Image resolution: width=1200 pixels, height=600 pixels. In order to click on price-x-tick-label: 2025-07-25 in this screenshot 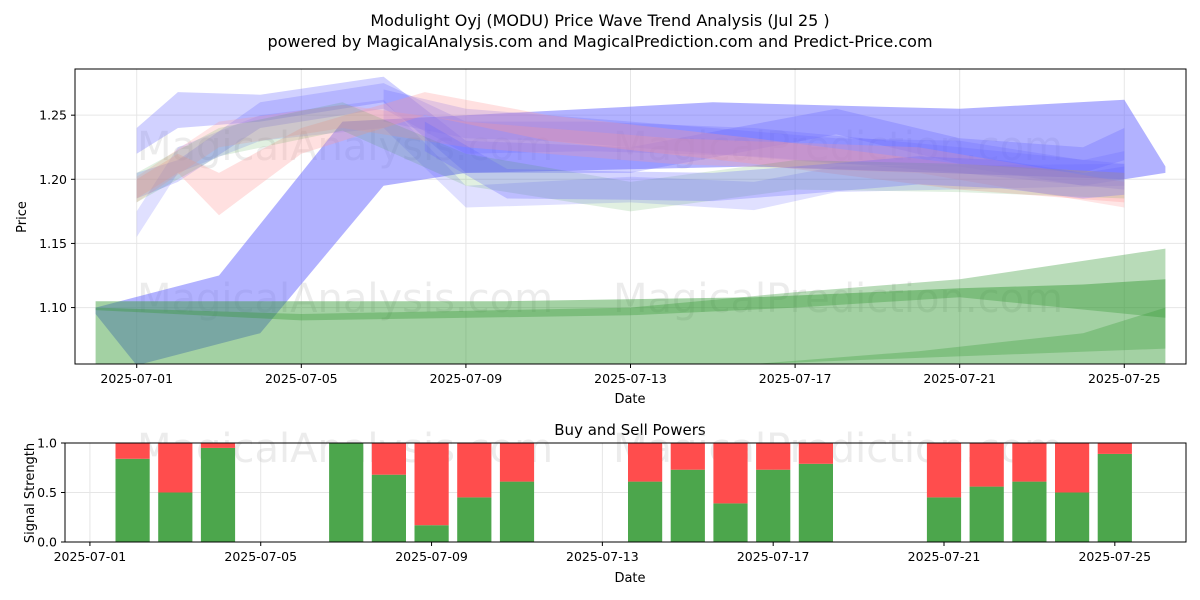, I will do `click(1124, 378)`.